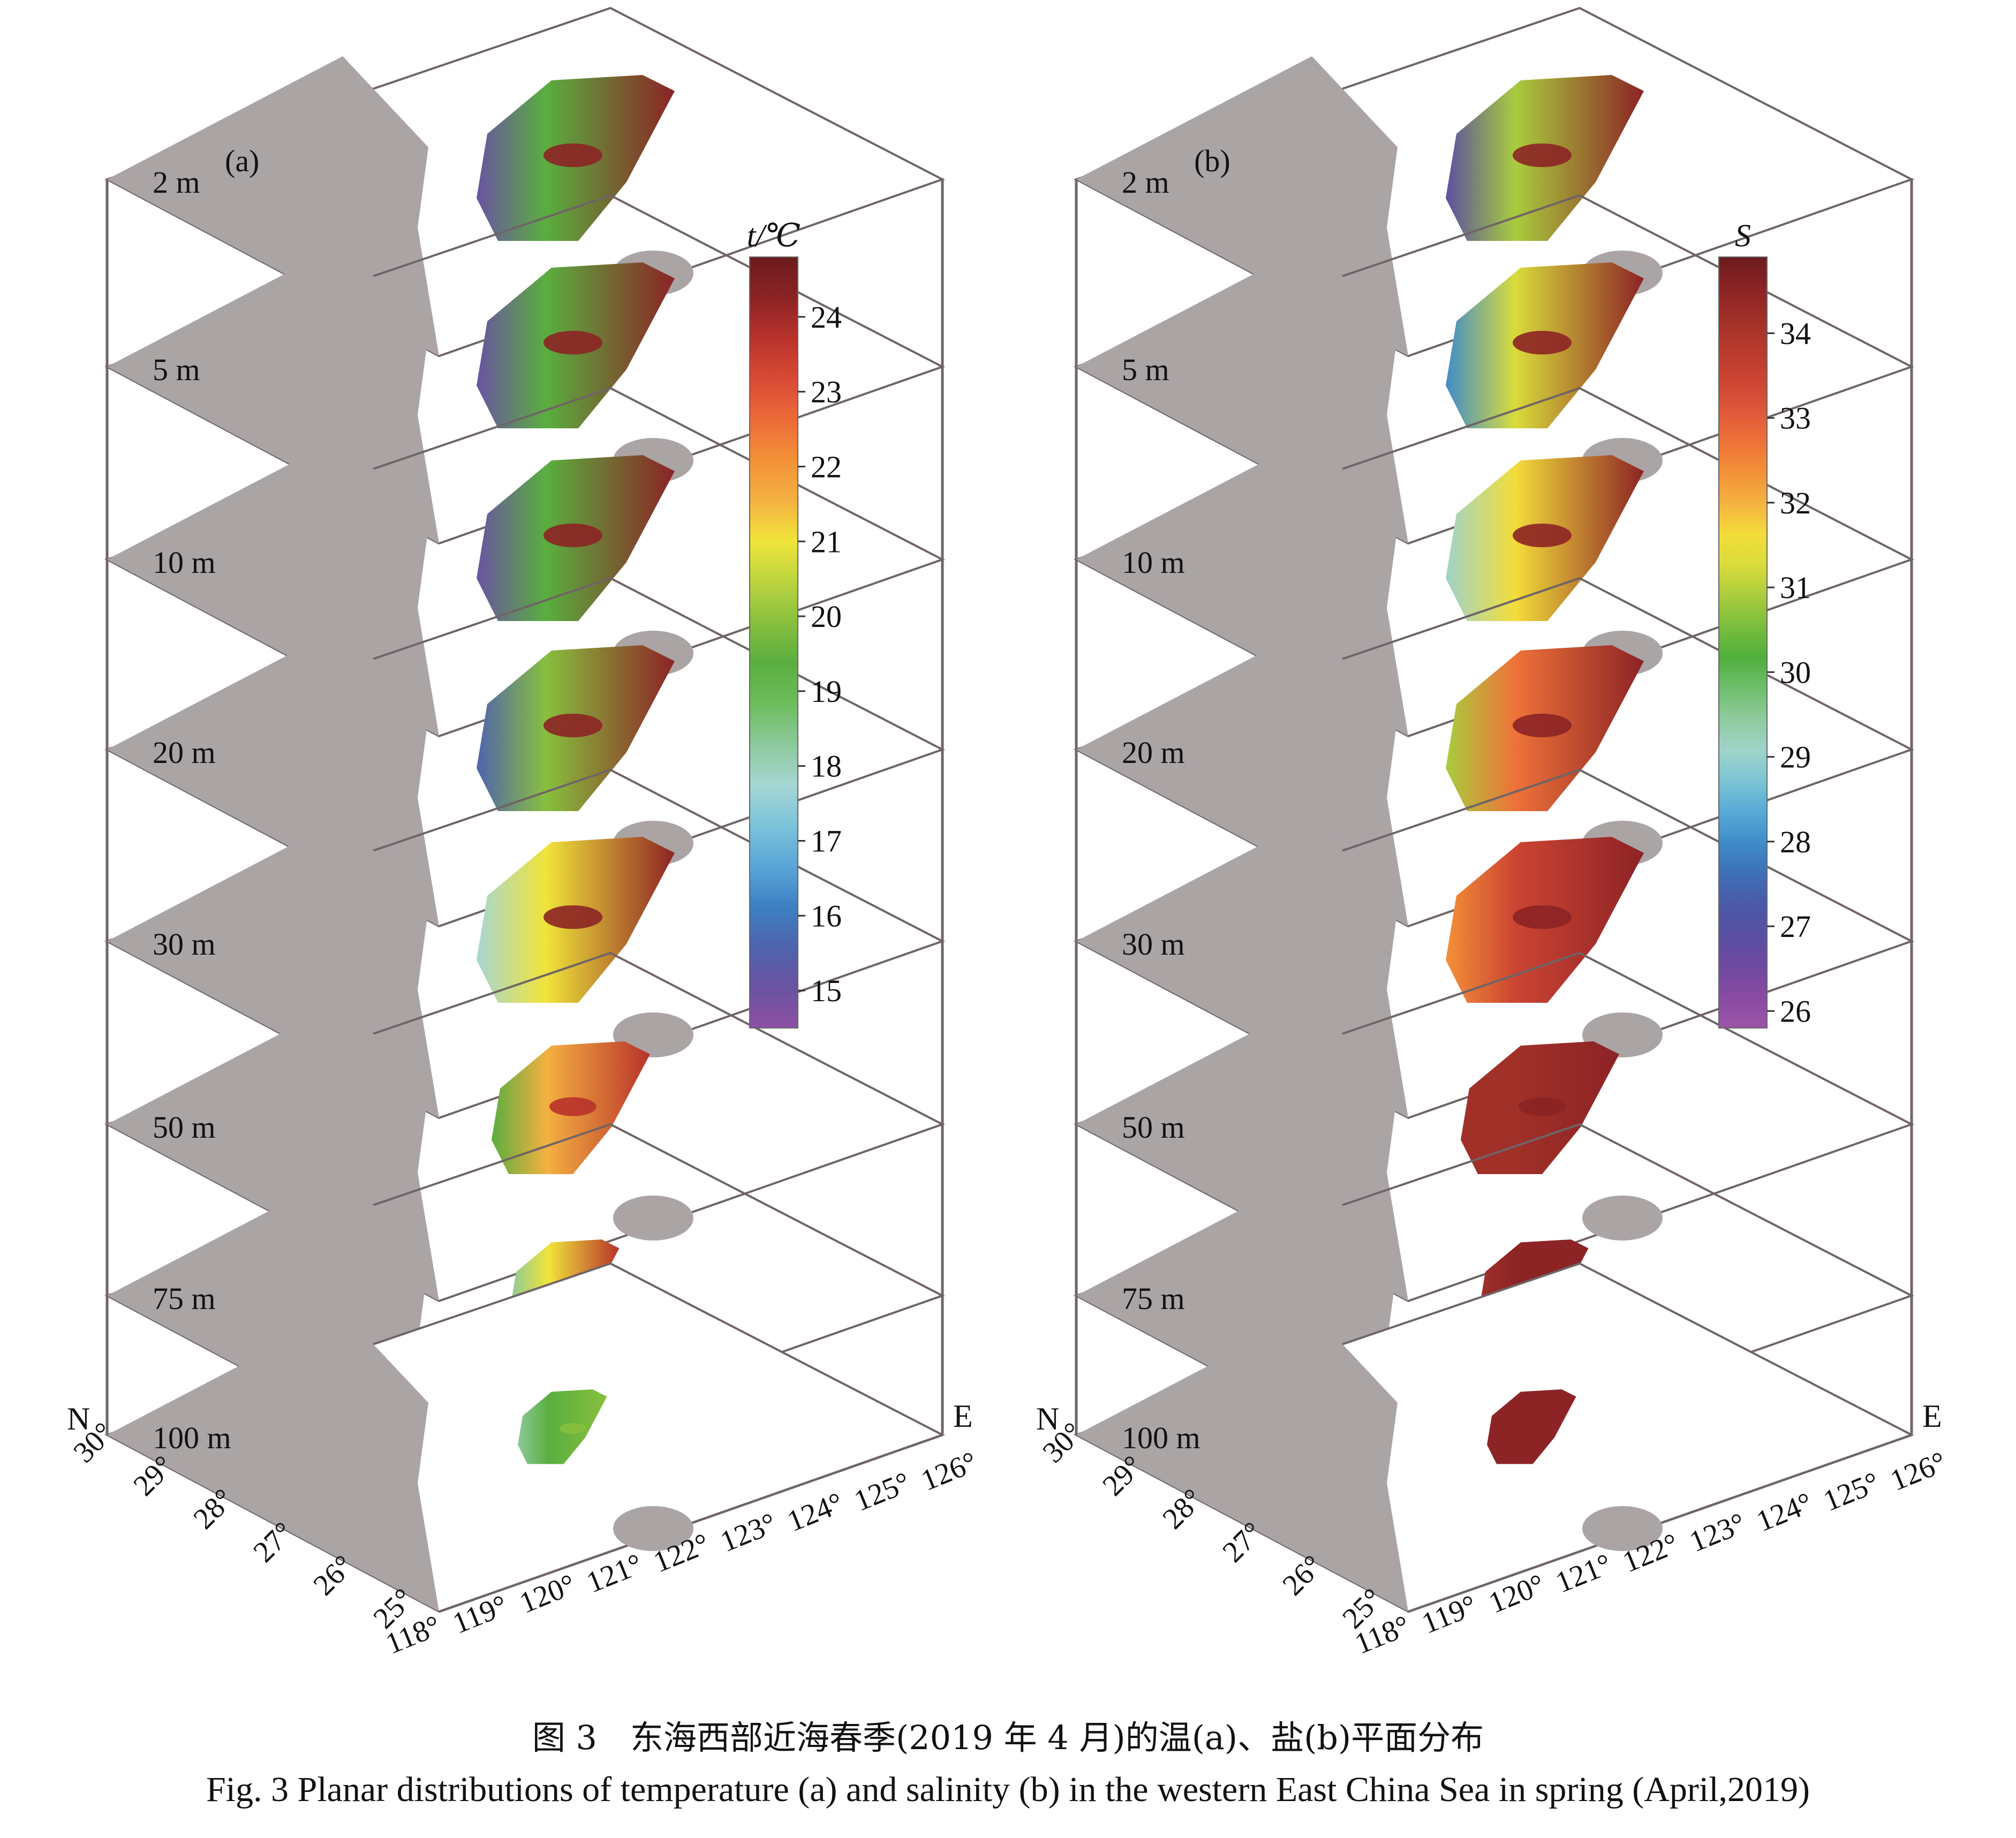 This screenshot has width=2016, height=1838. What do you see at coordinates (826, 840) in the screenshot?
I see `colorbar-tick-label: 17` at bounding box center [826, 840].